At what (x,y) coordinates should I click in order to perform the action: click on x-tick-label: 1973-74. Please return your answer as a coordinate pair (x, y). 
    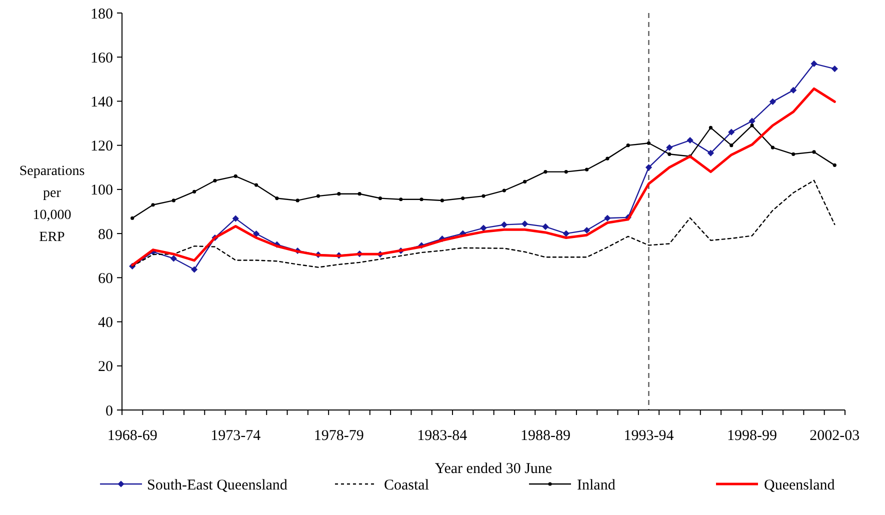
    Looking at the image, I should click on (236, 436).